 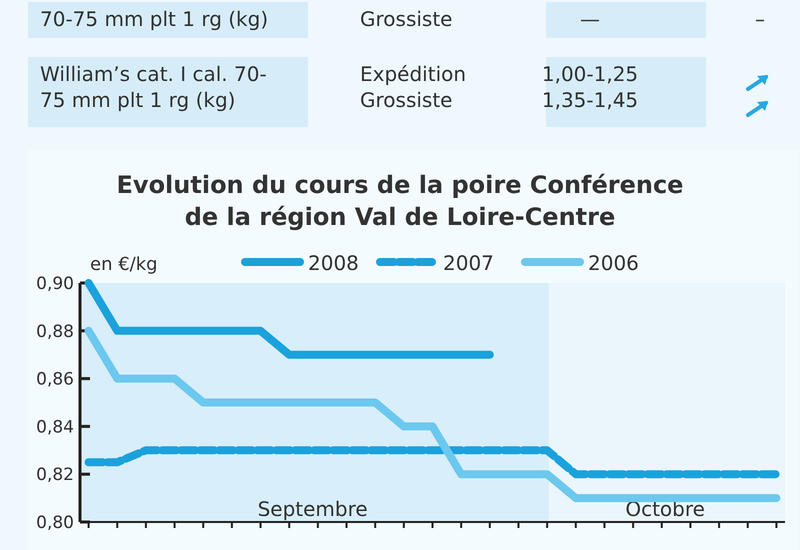 What do you see at coordinates (468, 263) in the screenshot?
I see `legend-label: 2007` at bounding box center [468, 263].